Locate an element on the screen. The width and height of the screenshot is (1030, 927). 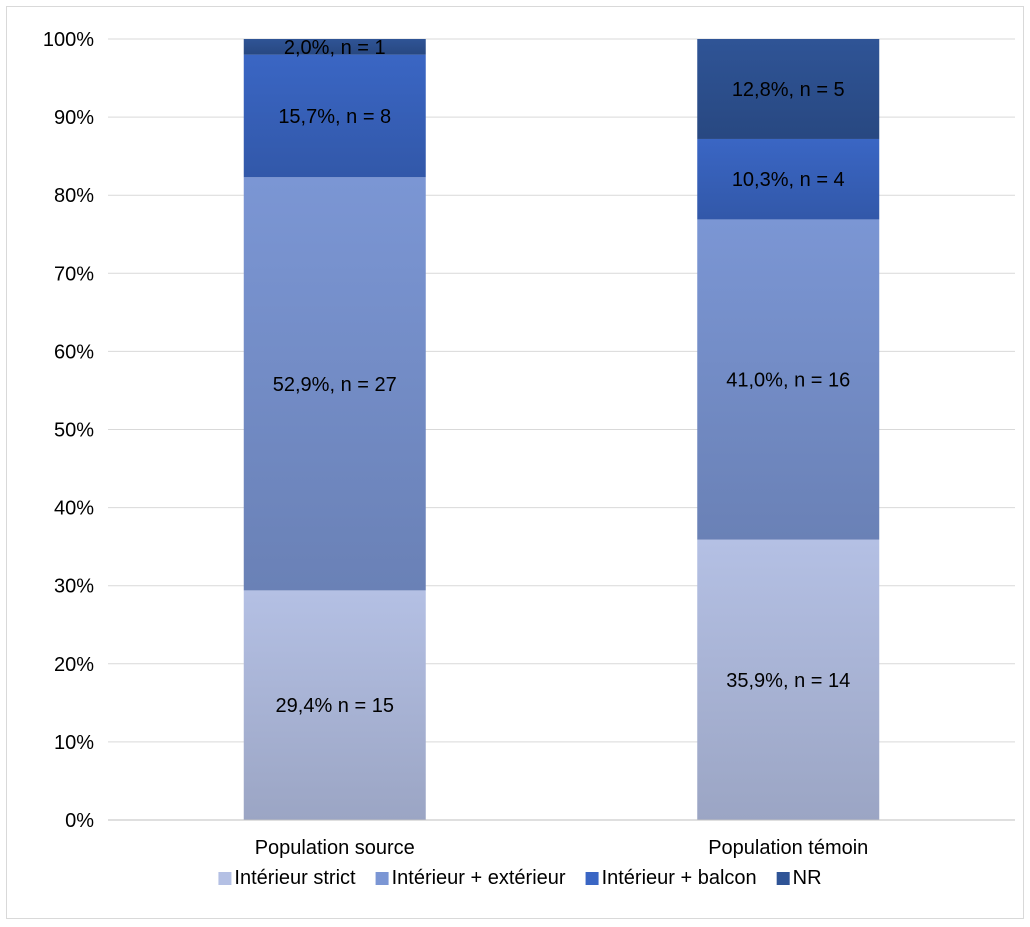
legend-item: Intérieur + balcon is located at coordinates (671, 878).